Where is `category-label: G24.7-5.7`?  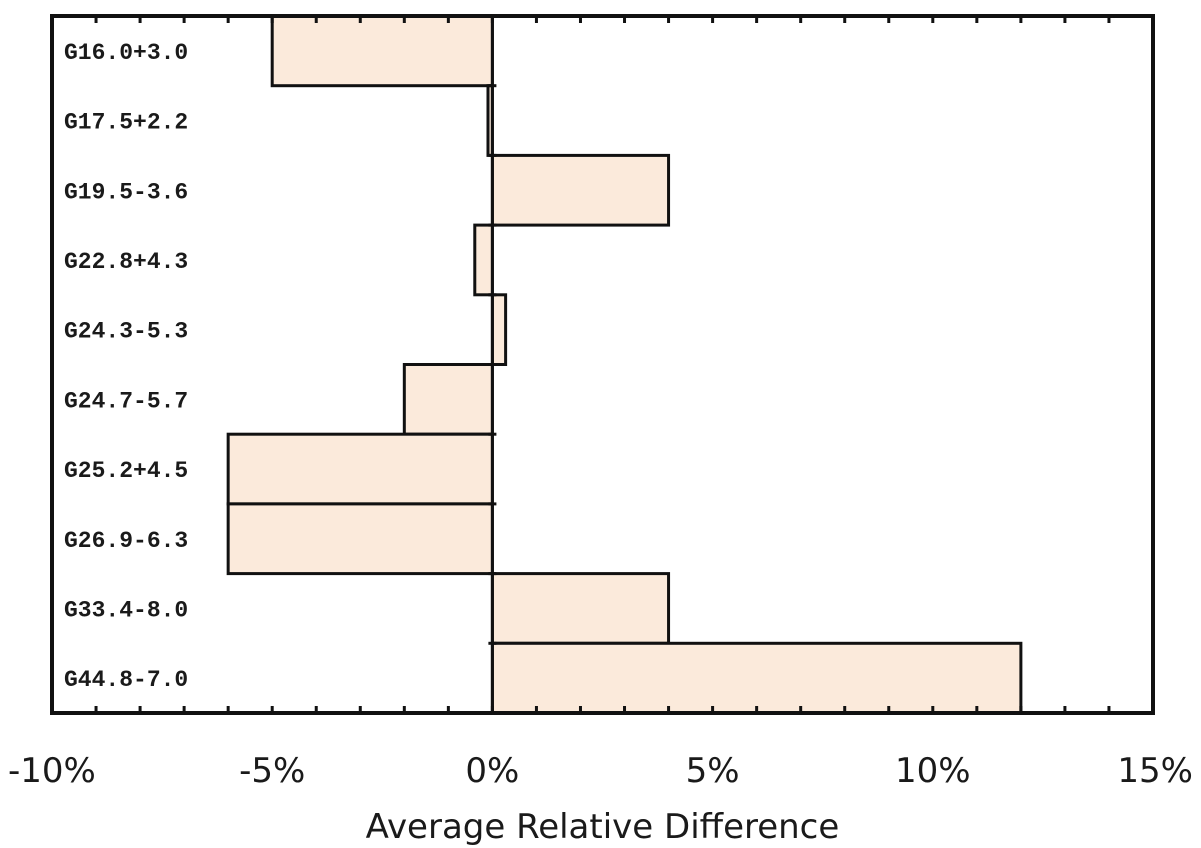 category-label: G24.7-5.7 is located at coordinates (126, 401).